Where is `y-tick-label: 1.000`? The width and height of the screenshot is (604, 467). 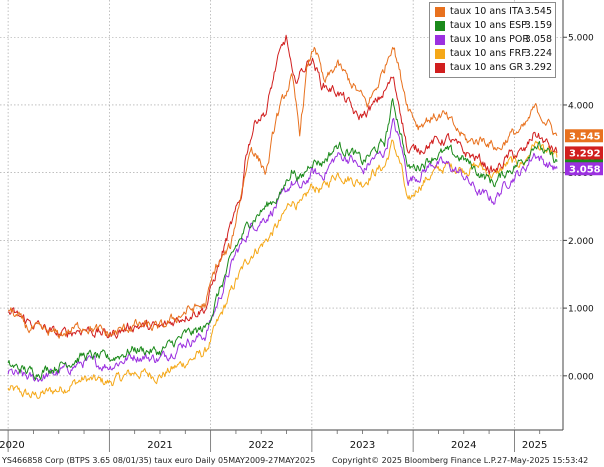
y-tick-label: 1.000 is located at coordinates (581, 310).